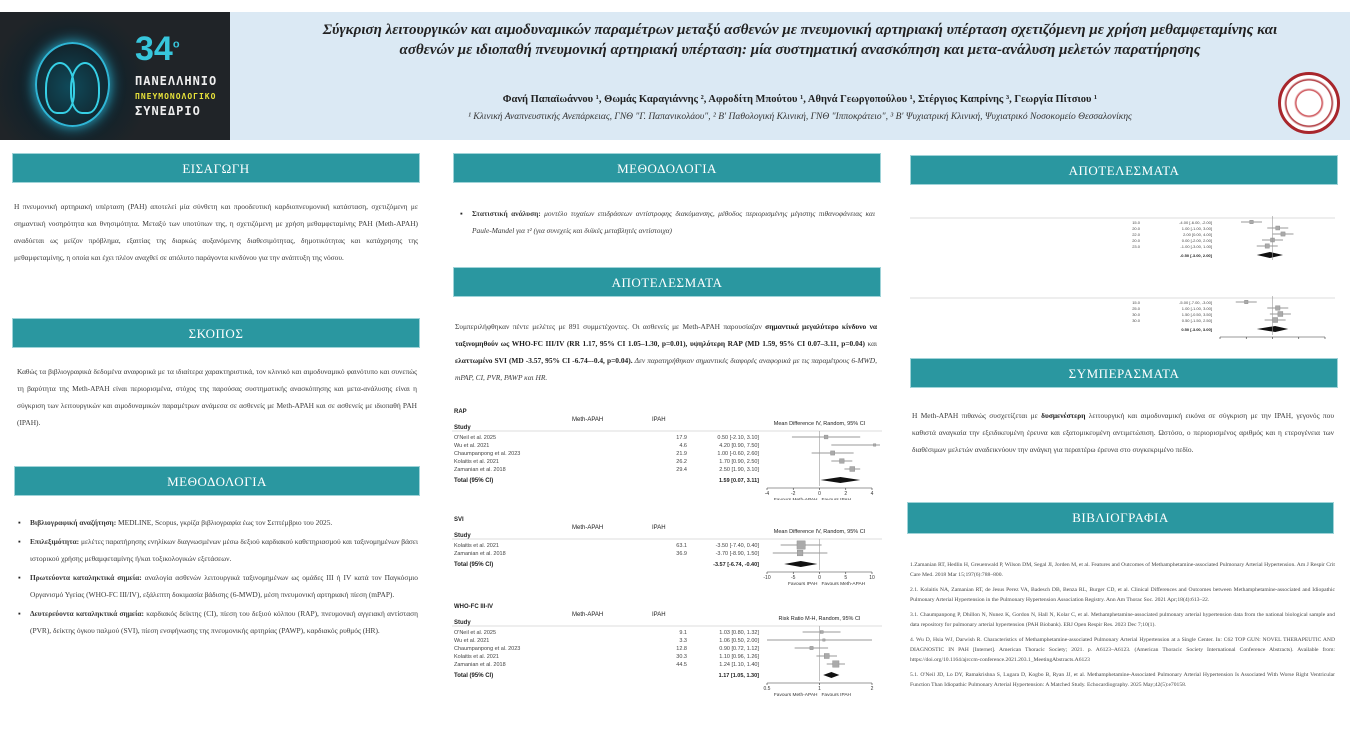  Describe the element at coordinates (739, 649) in the screenshot. I see `study-ci-label: 0.90 [0.72, 1.12]` at that location.